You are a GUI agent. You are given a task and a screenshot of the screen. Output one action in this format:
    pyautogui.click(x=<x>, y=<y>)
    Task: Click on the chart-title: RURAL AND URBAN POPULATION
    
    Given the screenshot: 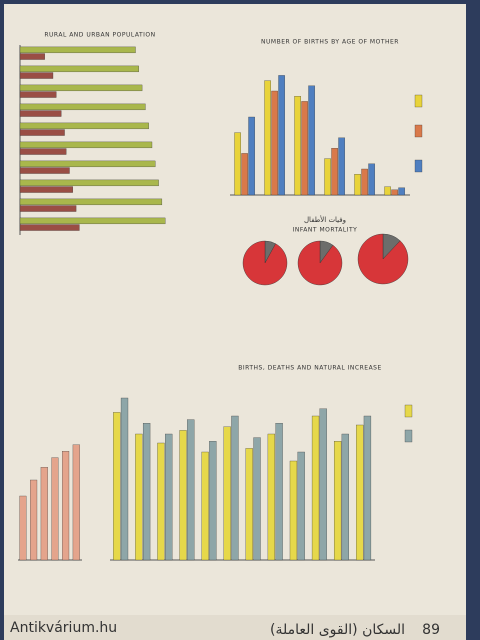 What is the action you would take?
    pyautogui.click(x=99, y=35)
    